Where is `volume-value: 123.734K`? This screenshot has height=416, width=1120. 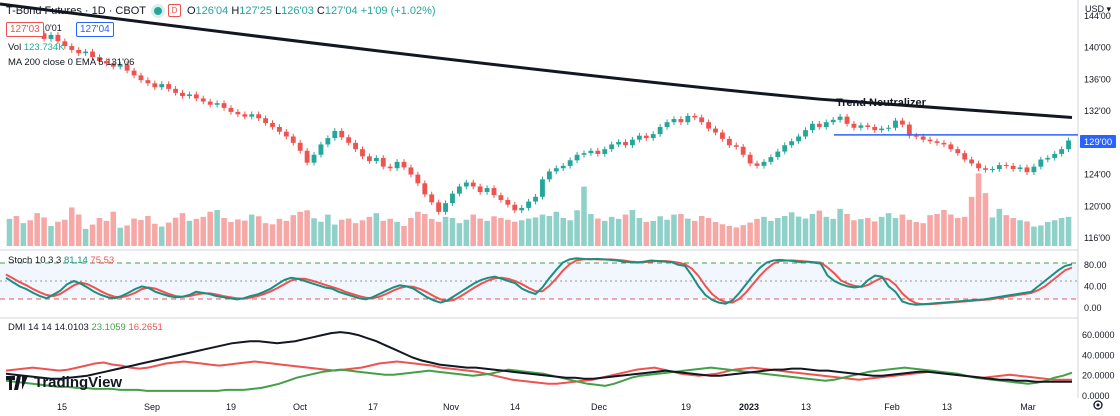 volume-value: 123.734K is located at coordinates (44, 47).